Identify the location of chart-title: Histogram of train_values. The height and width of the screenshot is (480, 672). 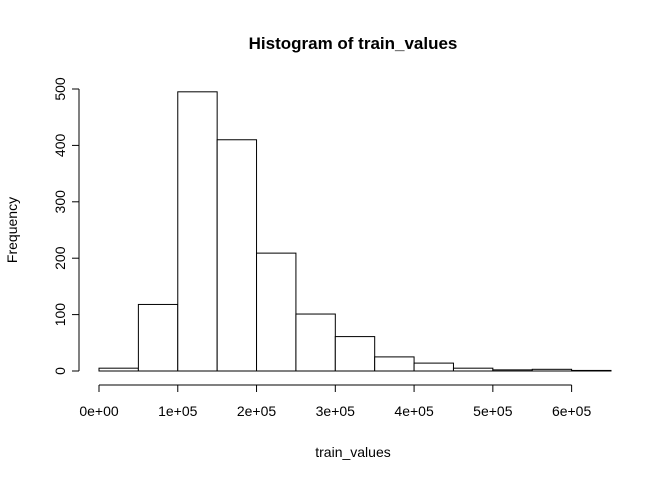
(353, 43).